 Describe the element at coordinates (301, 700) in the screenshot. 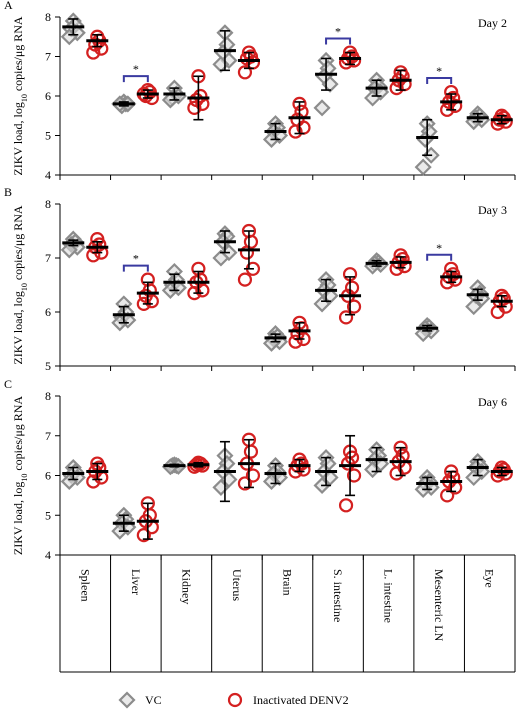

I see `legend-label: Inactivated DENV2` at that location.